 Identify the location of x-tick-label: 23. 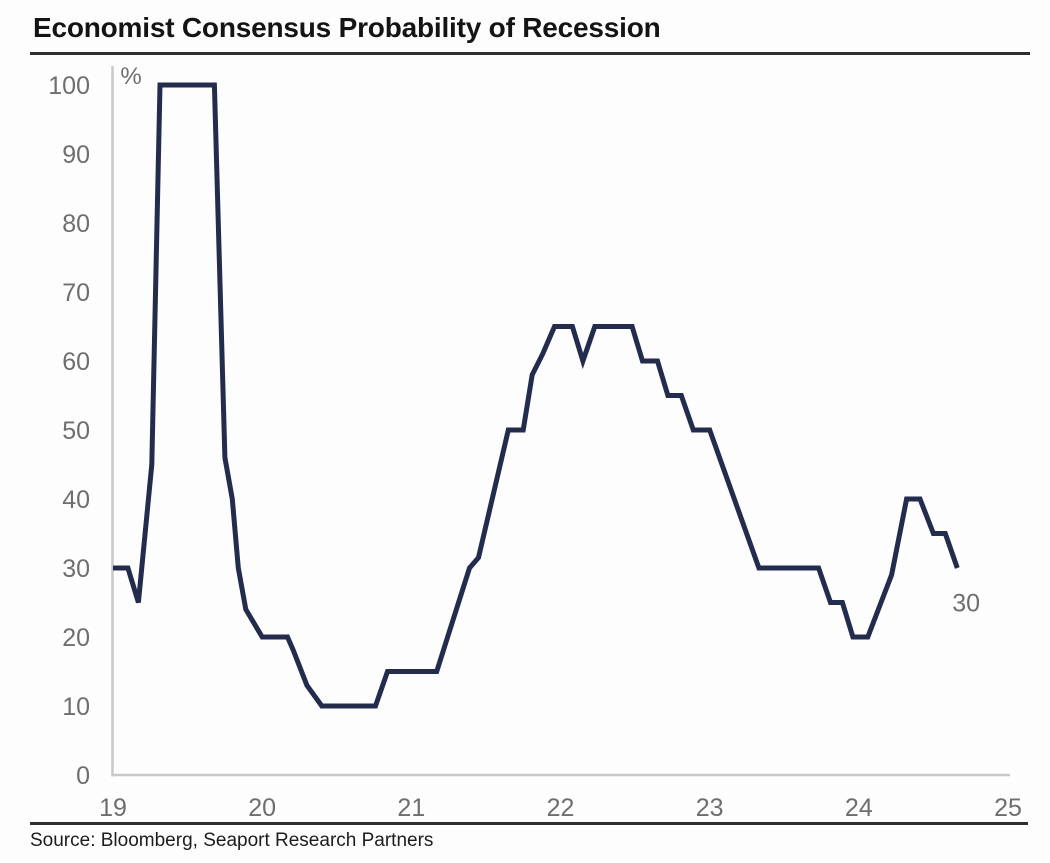
(710, 808).